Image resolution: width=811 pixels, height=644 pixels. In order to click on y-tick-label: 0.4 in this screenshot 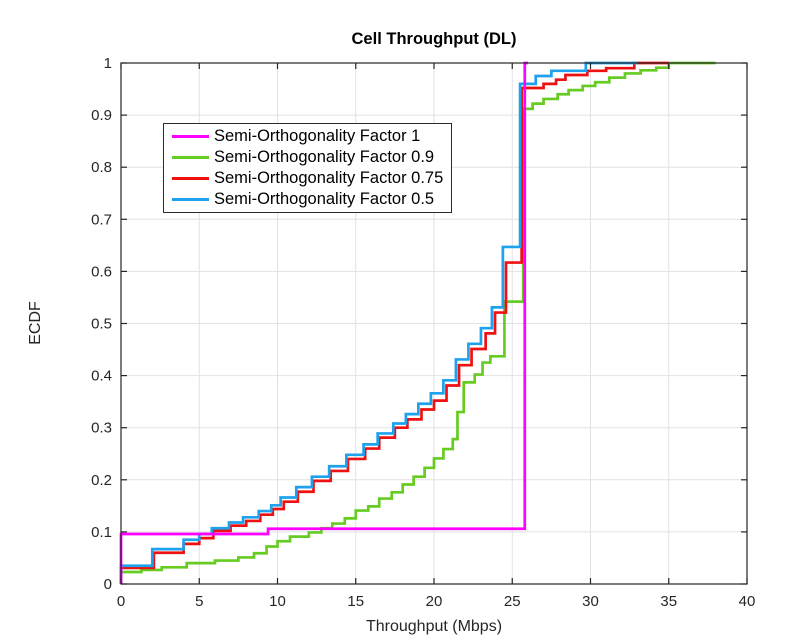, I will do `click(101, 376)`.